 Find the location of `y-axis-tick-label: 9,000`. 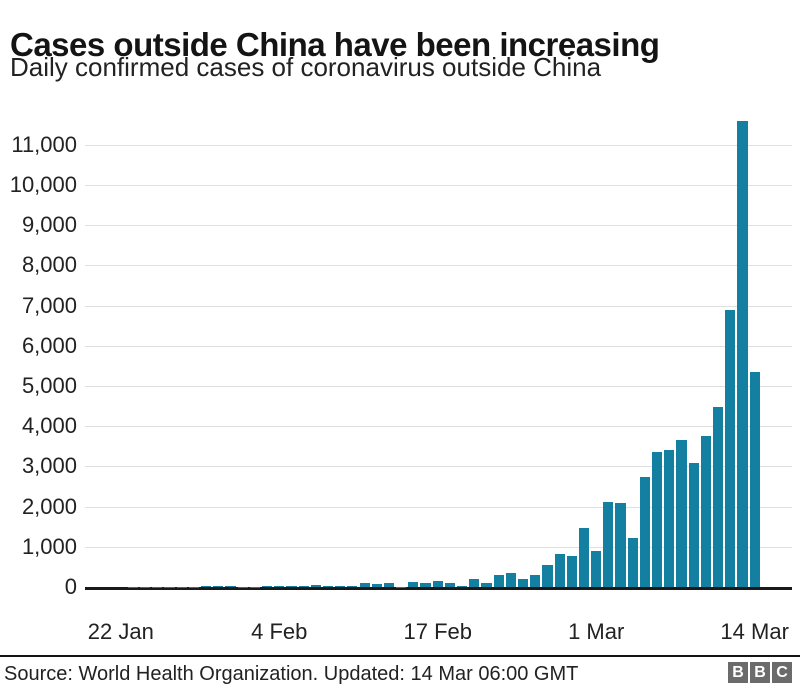

y-axis-tick-label: 9,000 is located at coordinates (49, 225).